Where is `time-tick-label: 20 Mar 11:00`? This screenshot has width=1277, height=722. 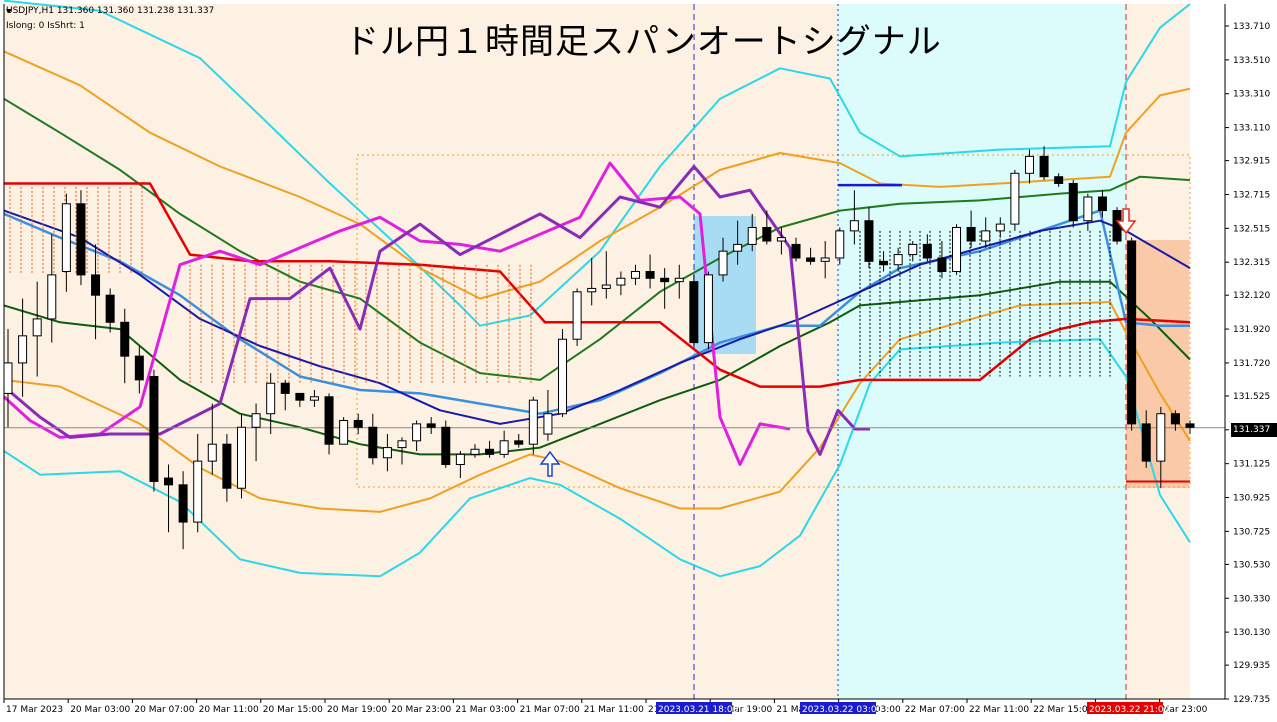
time-tick-label: 20 Mar 11:00 is located at coordinates (229, 710).